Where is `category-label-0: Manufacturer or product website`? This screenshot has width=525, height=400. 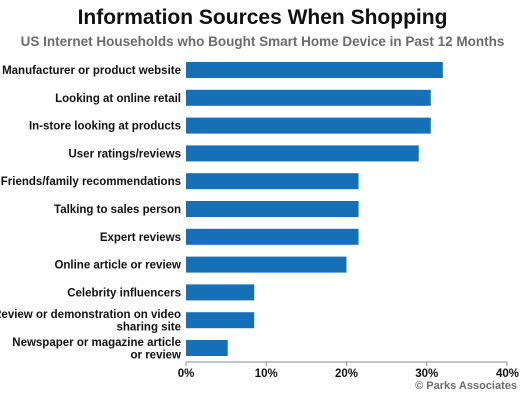 category-label-0: Manufacturer or product website is located at coordinates (91, 71).